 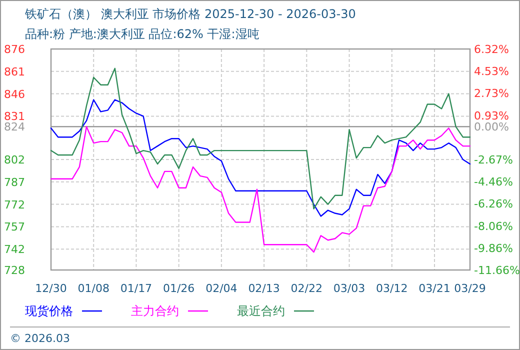 What do you see at coordinates (497, 270) in the screenshot?
I see `y2-tick-label: -11.66%` at bounding box center [497, 270].